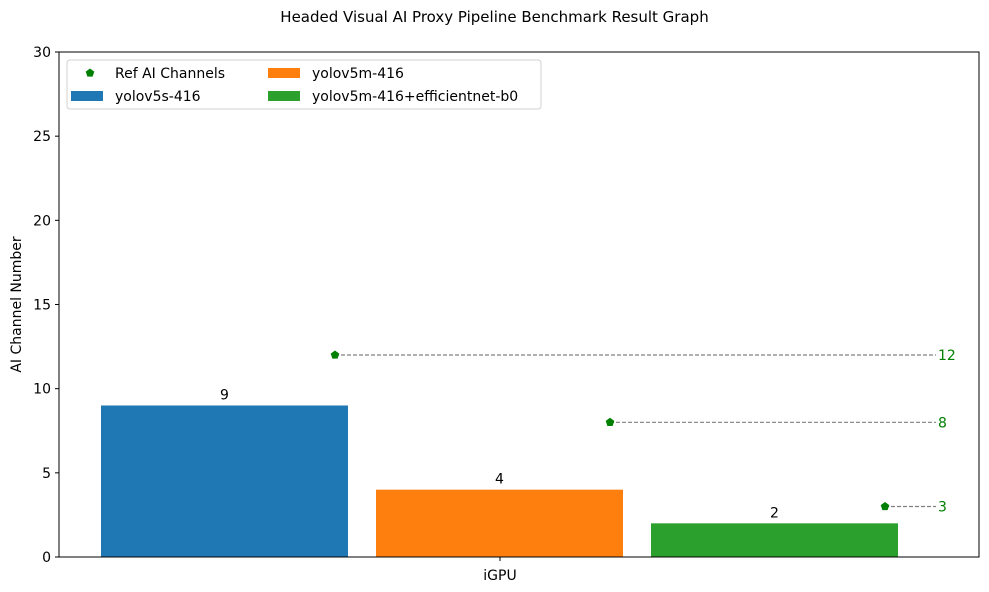 Image resolution: width=989 pixels, height=592 pixels. I want to click on legend-label: Ref AI Channels, so click(170, 74).